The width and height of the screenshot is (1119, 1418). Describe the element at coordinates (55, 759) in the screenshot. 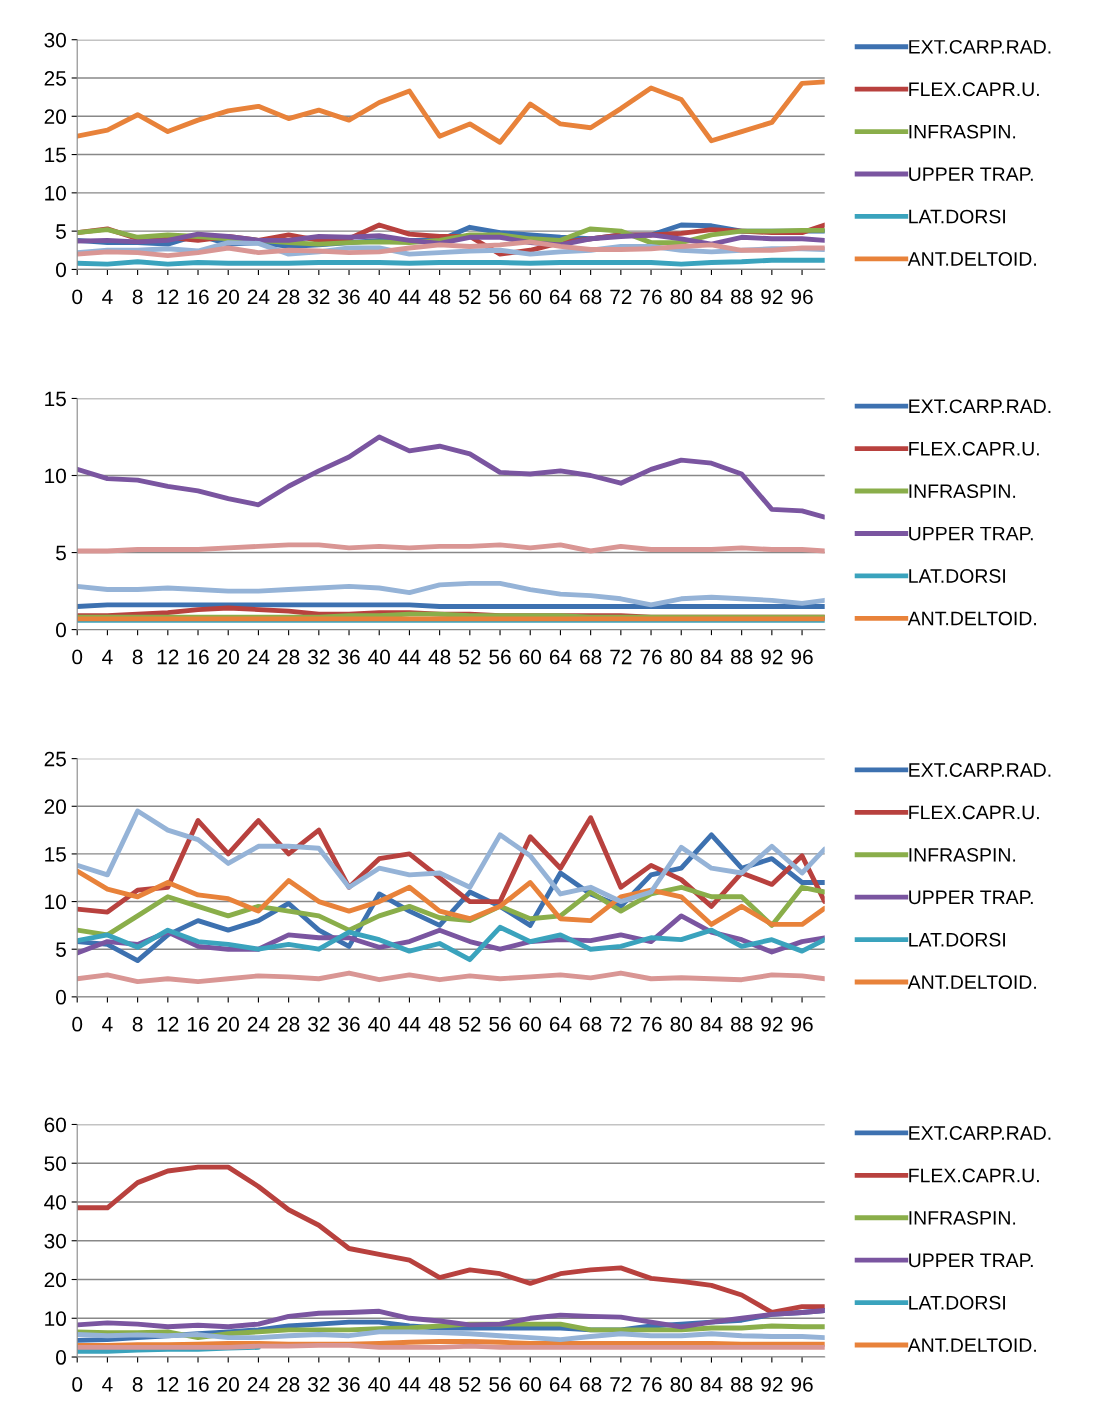

I see `y-tick-label: 25` at that location.